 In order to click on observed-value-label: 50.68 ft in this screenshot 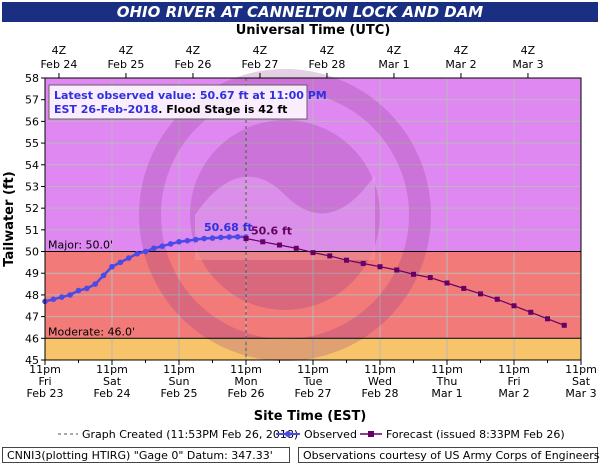, I will do `click(228, 227)`.